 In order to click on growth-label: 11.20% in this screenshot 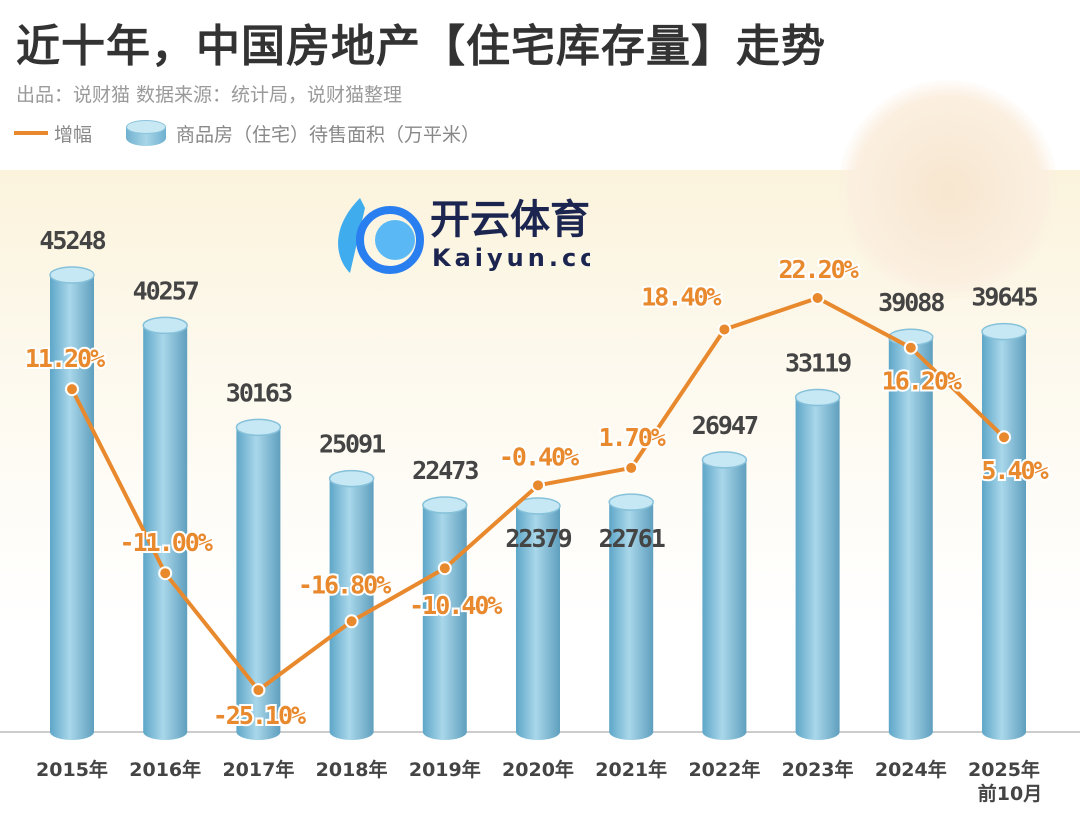, I will do `click(65, 358)`.